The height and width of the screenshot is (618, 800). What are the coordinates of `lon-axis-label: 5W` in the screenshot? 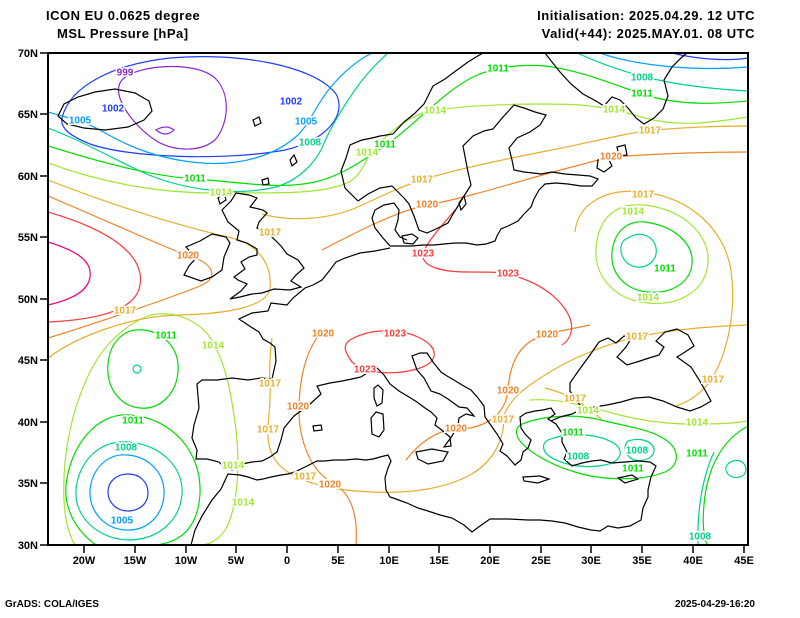 It's located at (236, 561).